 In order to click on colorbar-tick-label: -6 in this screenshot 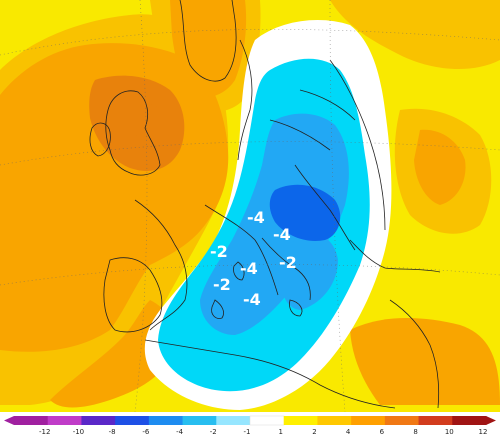, I will do `click(146, 432)`.